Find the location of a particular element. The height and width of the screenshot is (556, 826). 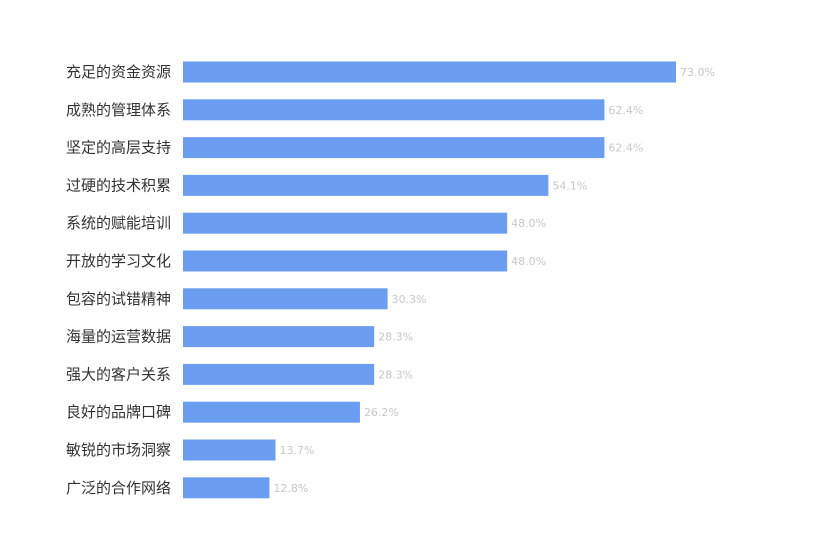

value-label: 26.2% is located at coordinates (381, 412).